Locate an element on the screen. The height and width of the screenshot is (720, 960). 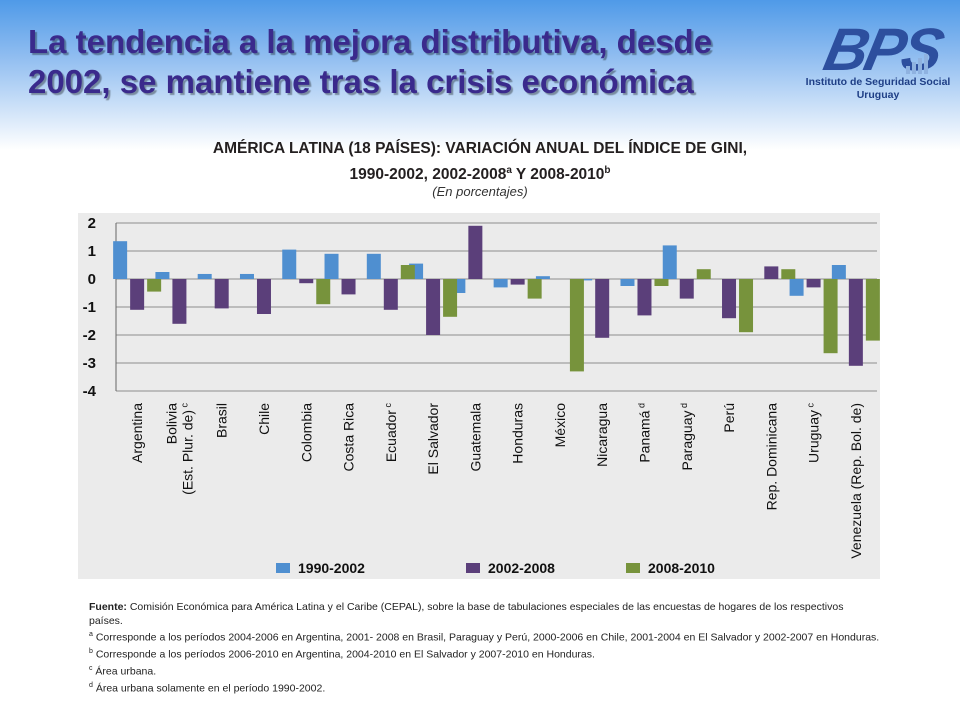
x-tick-label: Bolivia(Est. Plur. de) c is located at coordinates (179, 449).